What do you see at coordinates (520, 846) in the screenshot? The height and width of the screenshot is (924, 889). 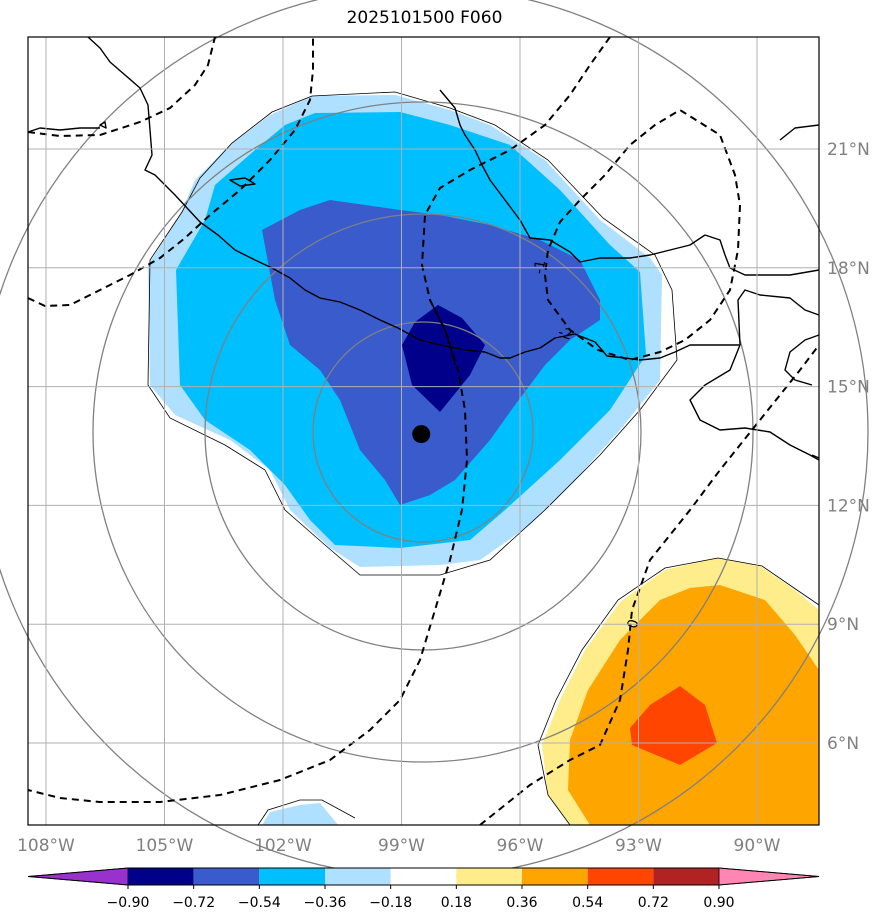 I see `lon-tick-label: 96°W` at bounding box center [520, 846].